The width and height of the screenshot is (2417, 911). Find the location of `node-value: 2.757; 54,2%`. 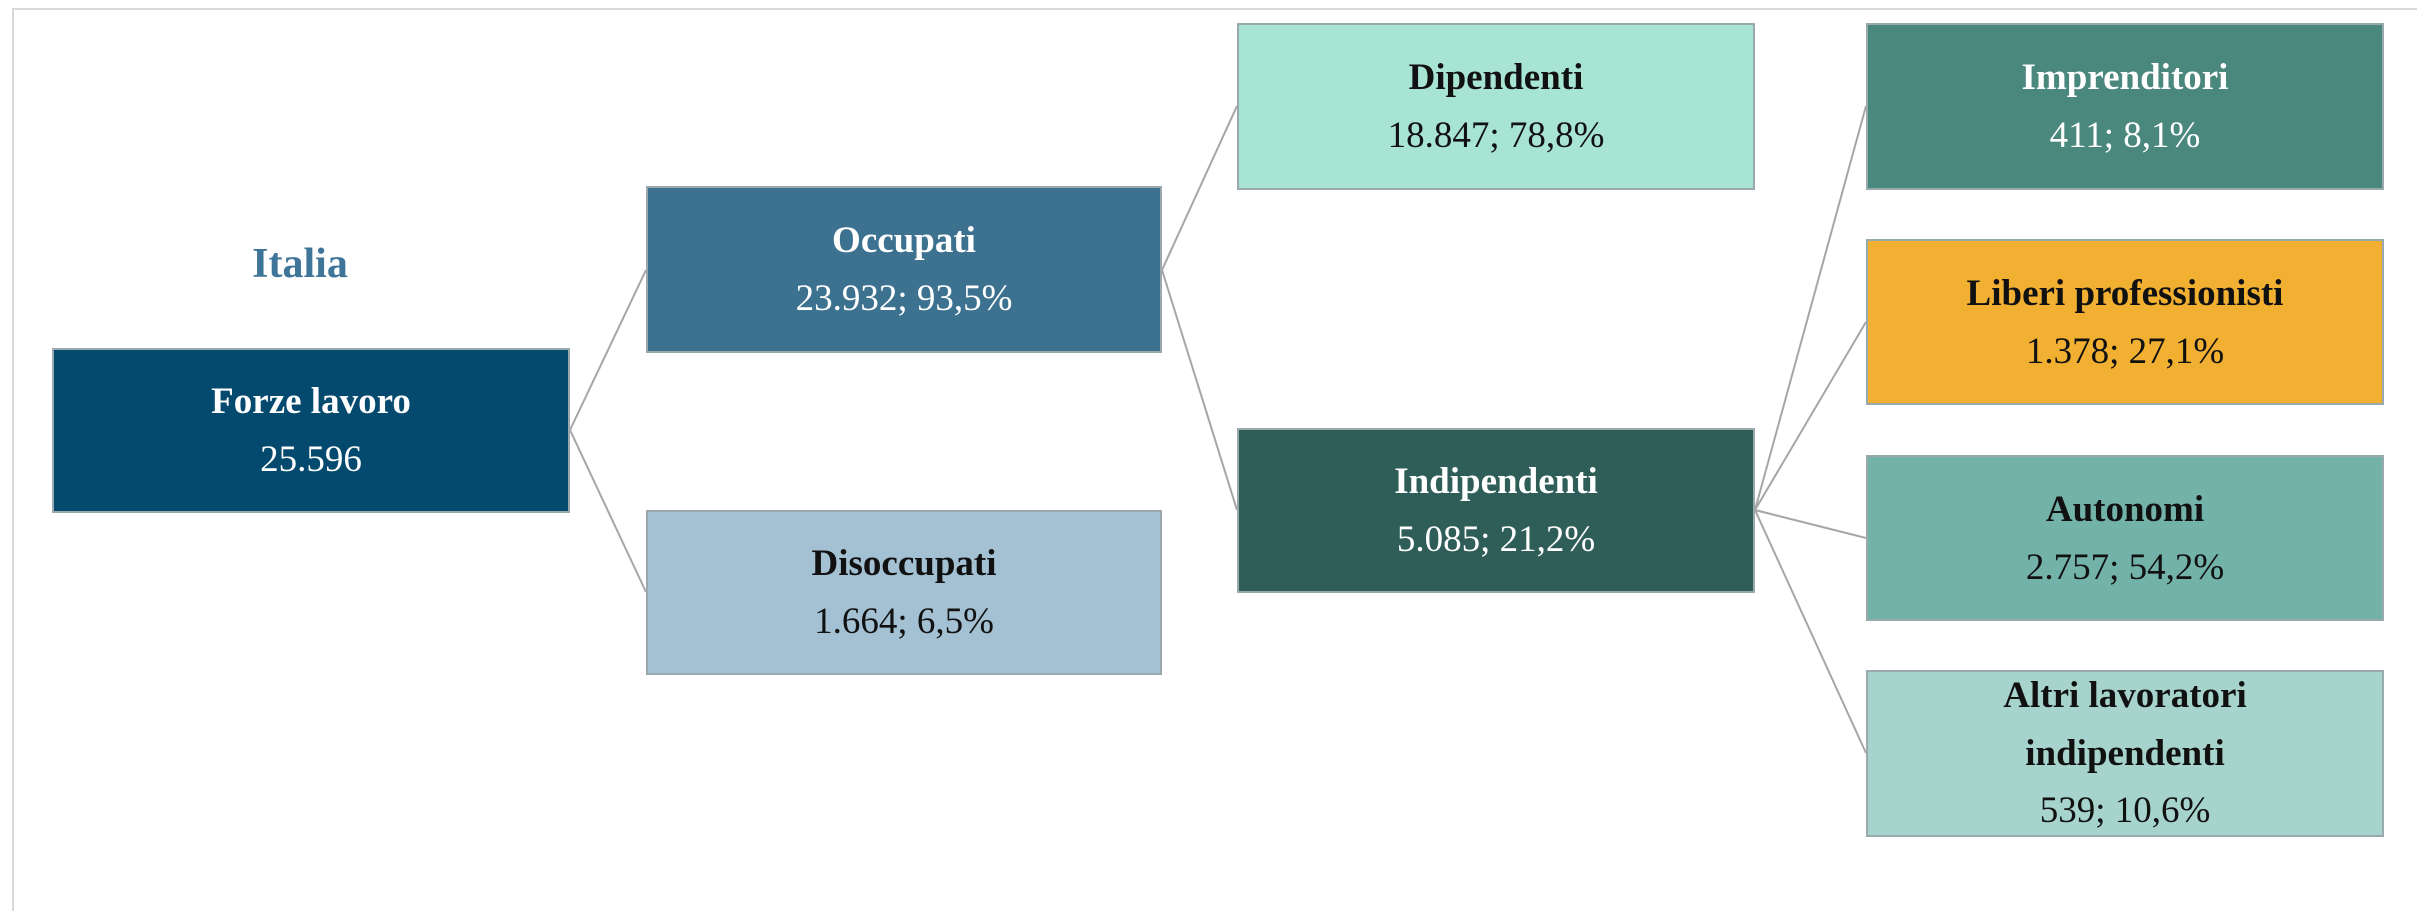

node-value: 2.757; 54,2% is located at coordinates (2125, 567).